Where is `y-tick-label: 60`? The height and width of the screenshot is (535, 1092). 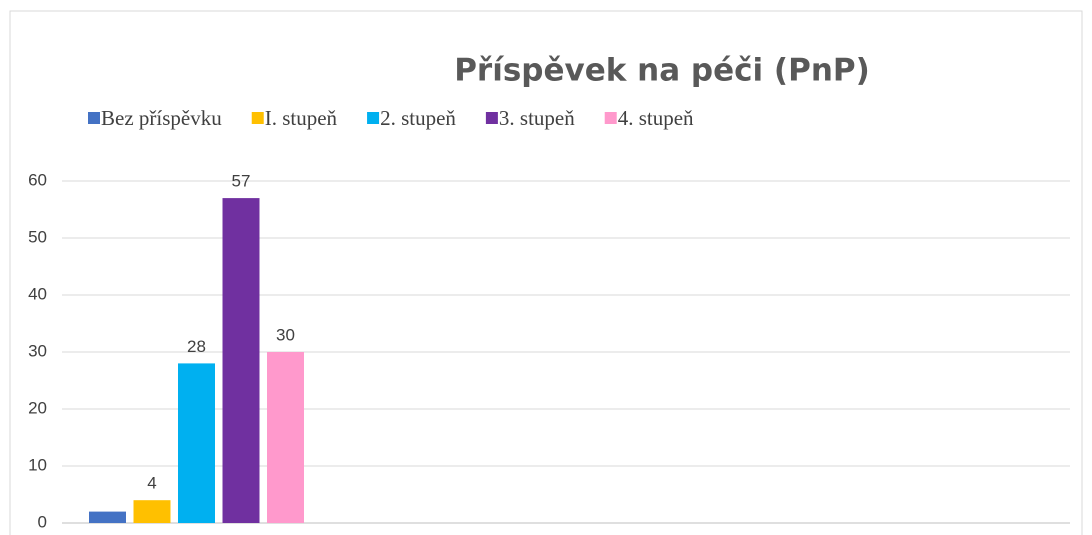
y-tick-label: 60 is located at coordinates (37, 179).